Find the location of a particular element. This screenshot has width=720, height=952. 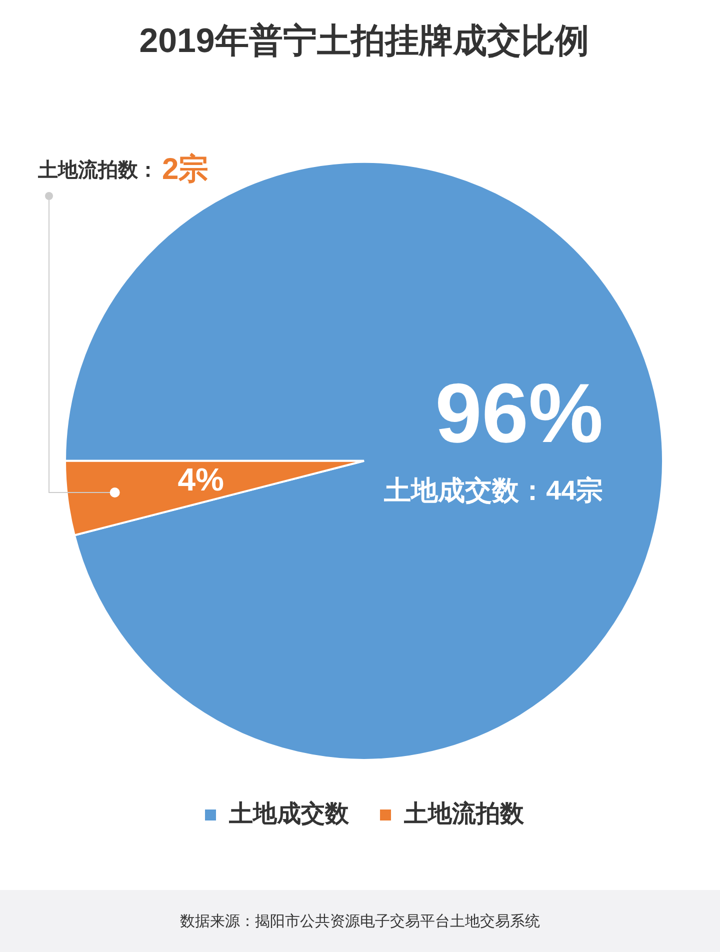

text: 土地流拍数：2宗 is located at coordinates (123, 169).